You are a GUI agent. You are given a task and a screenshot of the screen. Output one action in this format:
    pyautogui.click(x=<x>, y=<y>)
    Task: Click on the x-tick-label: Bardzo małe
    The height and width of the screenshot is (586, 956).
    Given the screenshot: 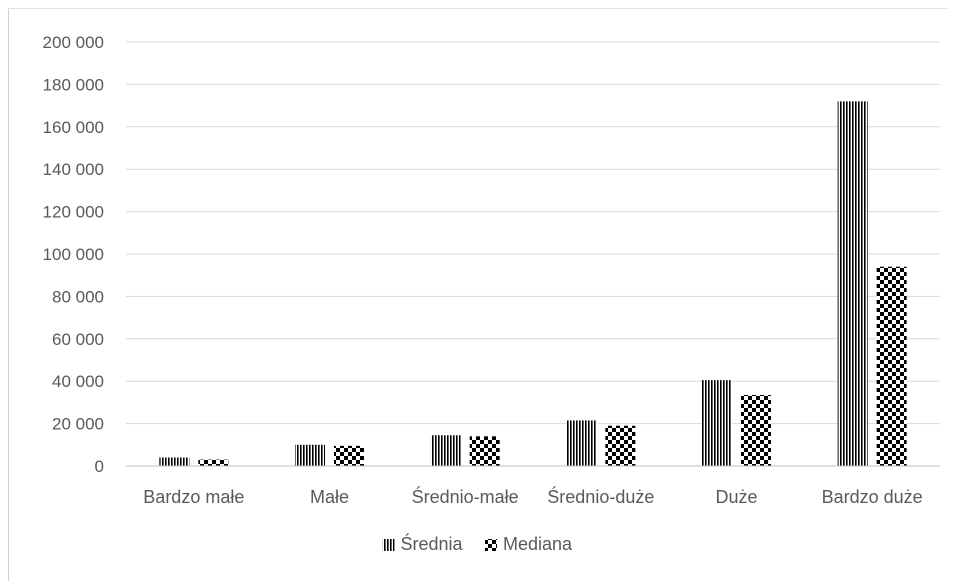 What is the action you would take?
    pyautogui.click(x=193, y=497)
    